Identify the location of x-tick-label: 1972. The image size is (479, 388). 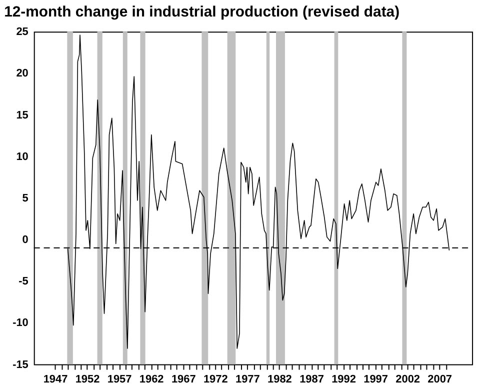
(215, 380).